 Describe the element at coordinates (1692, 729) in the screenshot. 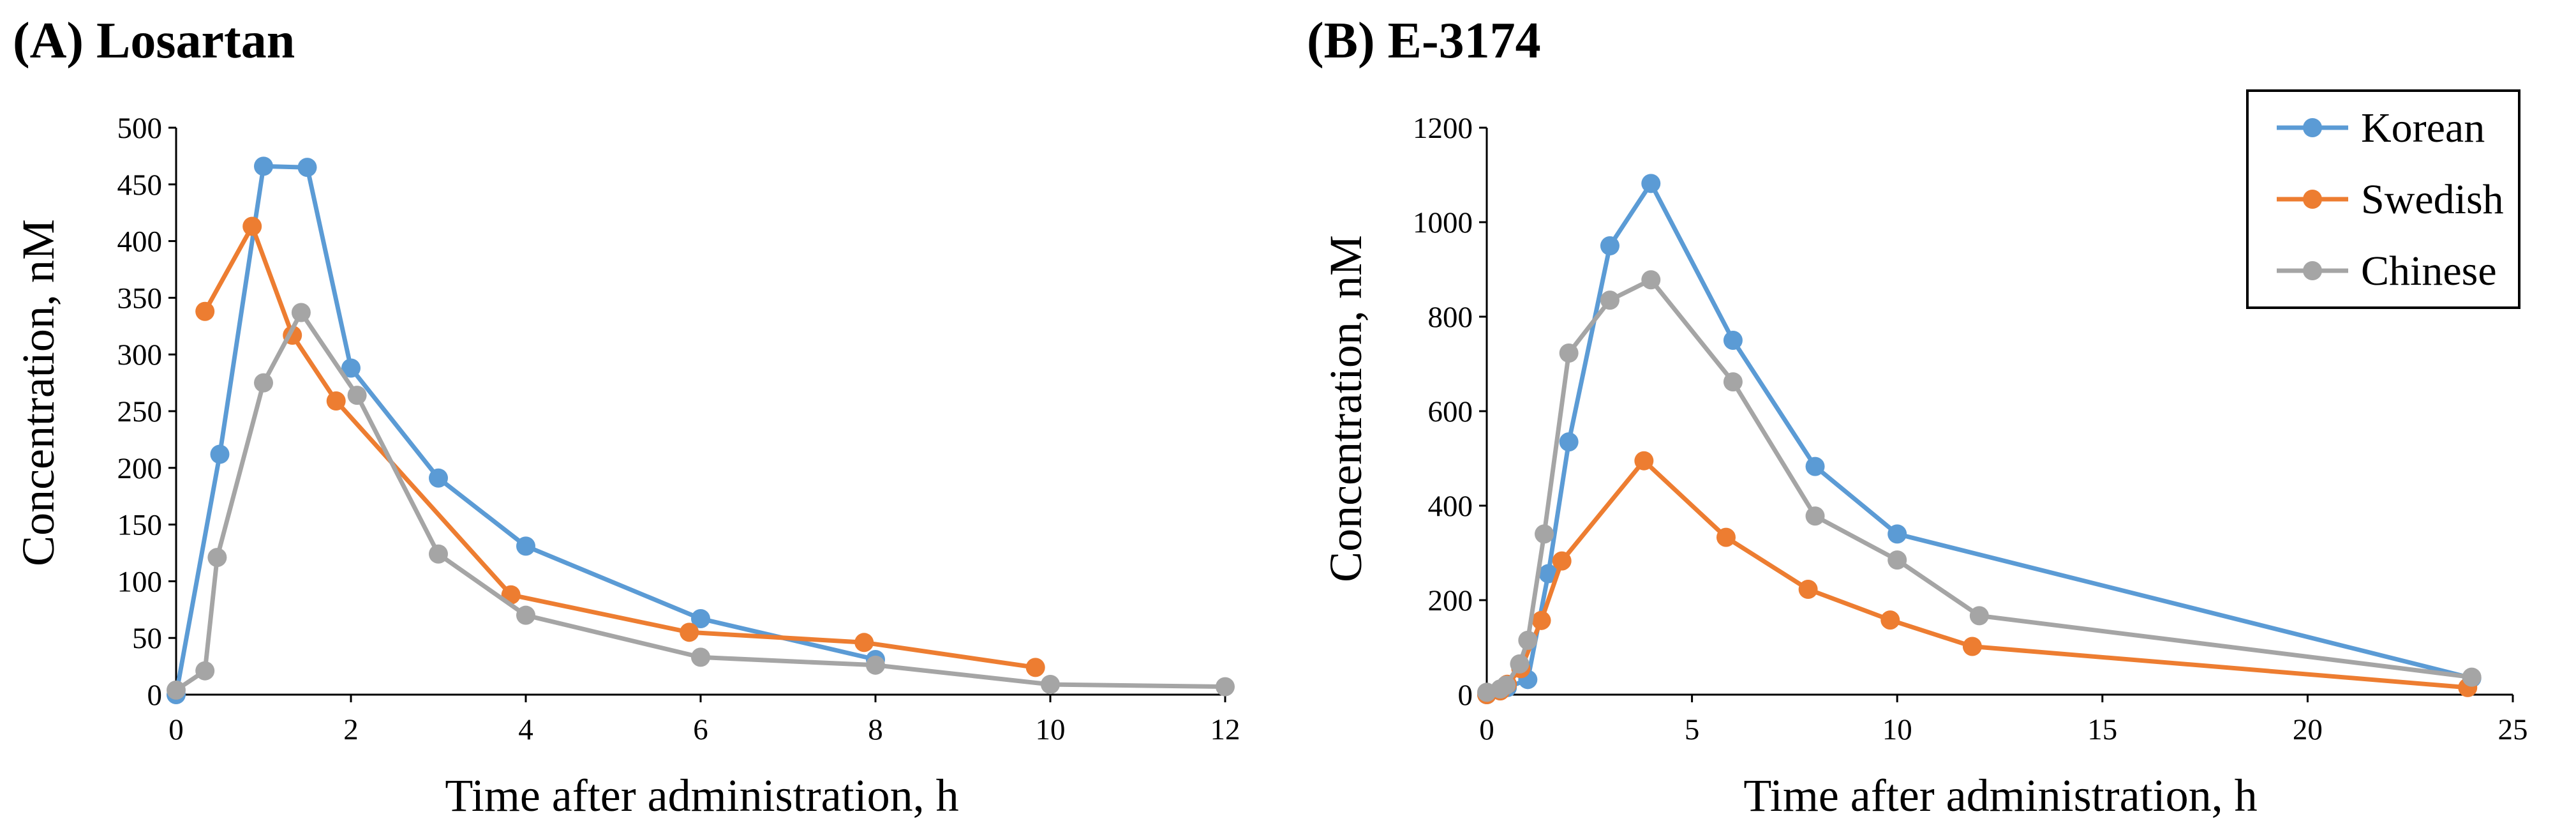

I see `x-tick-label: 5` at that location.